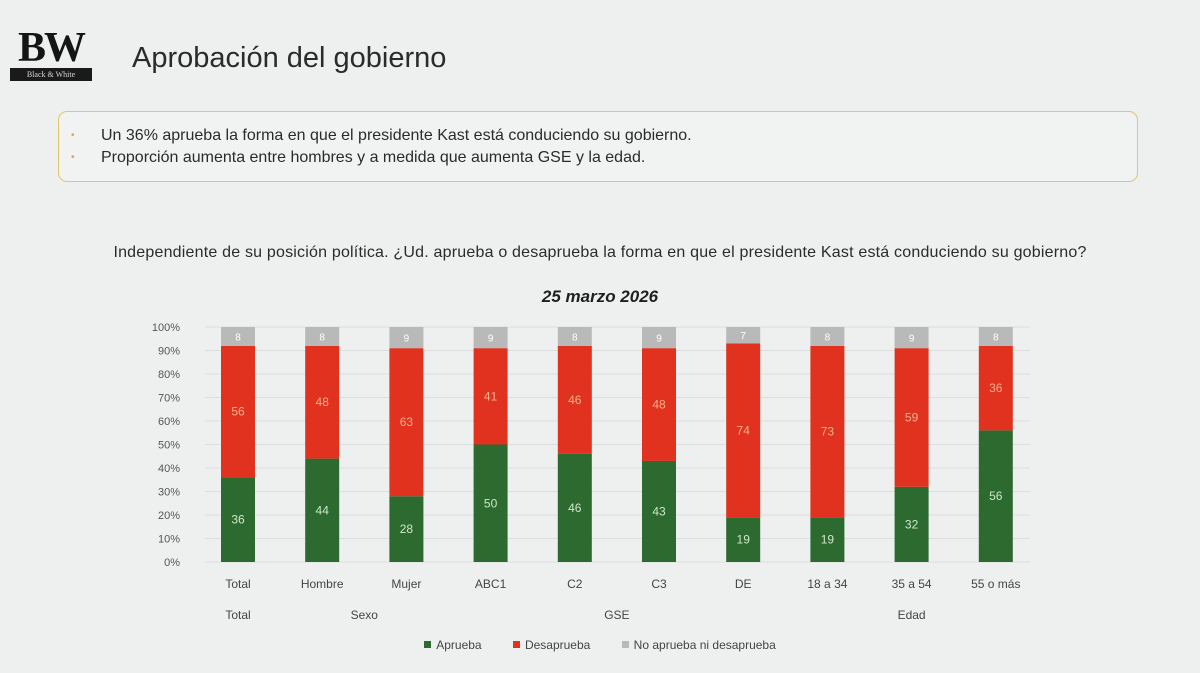 This screenshot has width=1200, height=673. Describe the element at coordinates (169, 540) in the screenshot. I see `y-tick-label: 10%` at that location.